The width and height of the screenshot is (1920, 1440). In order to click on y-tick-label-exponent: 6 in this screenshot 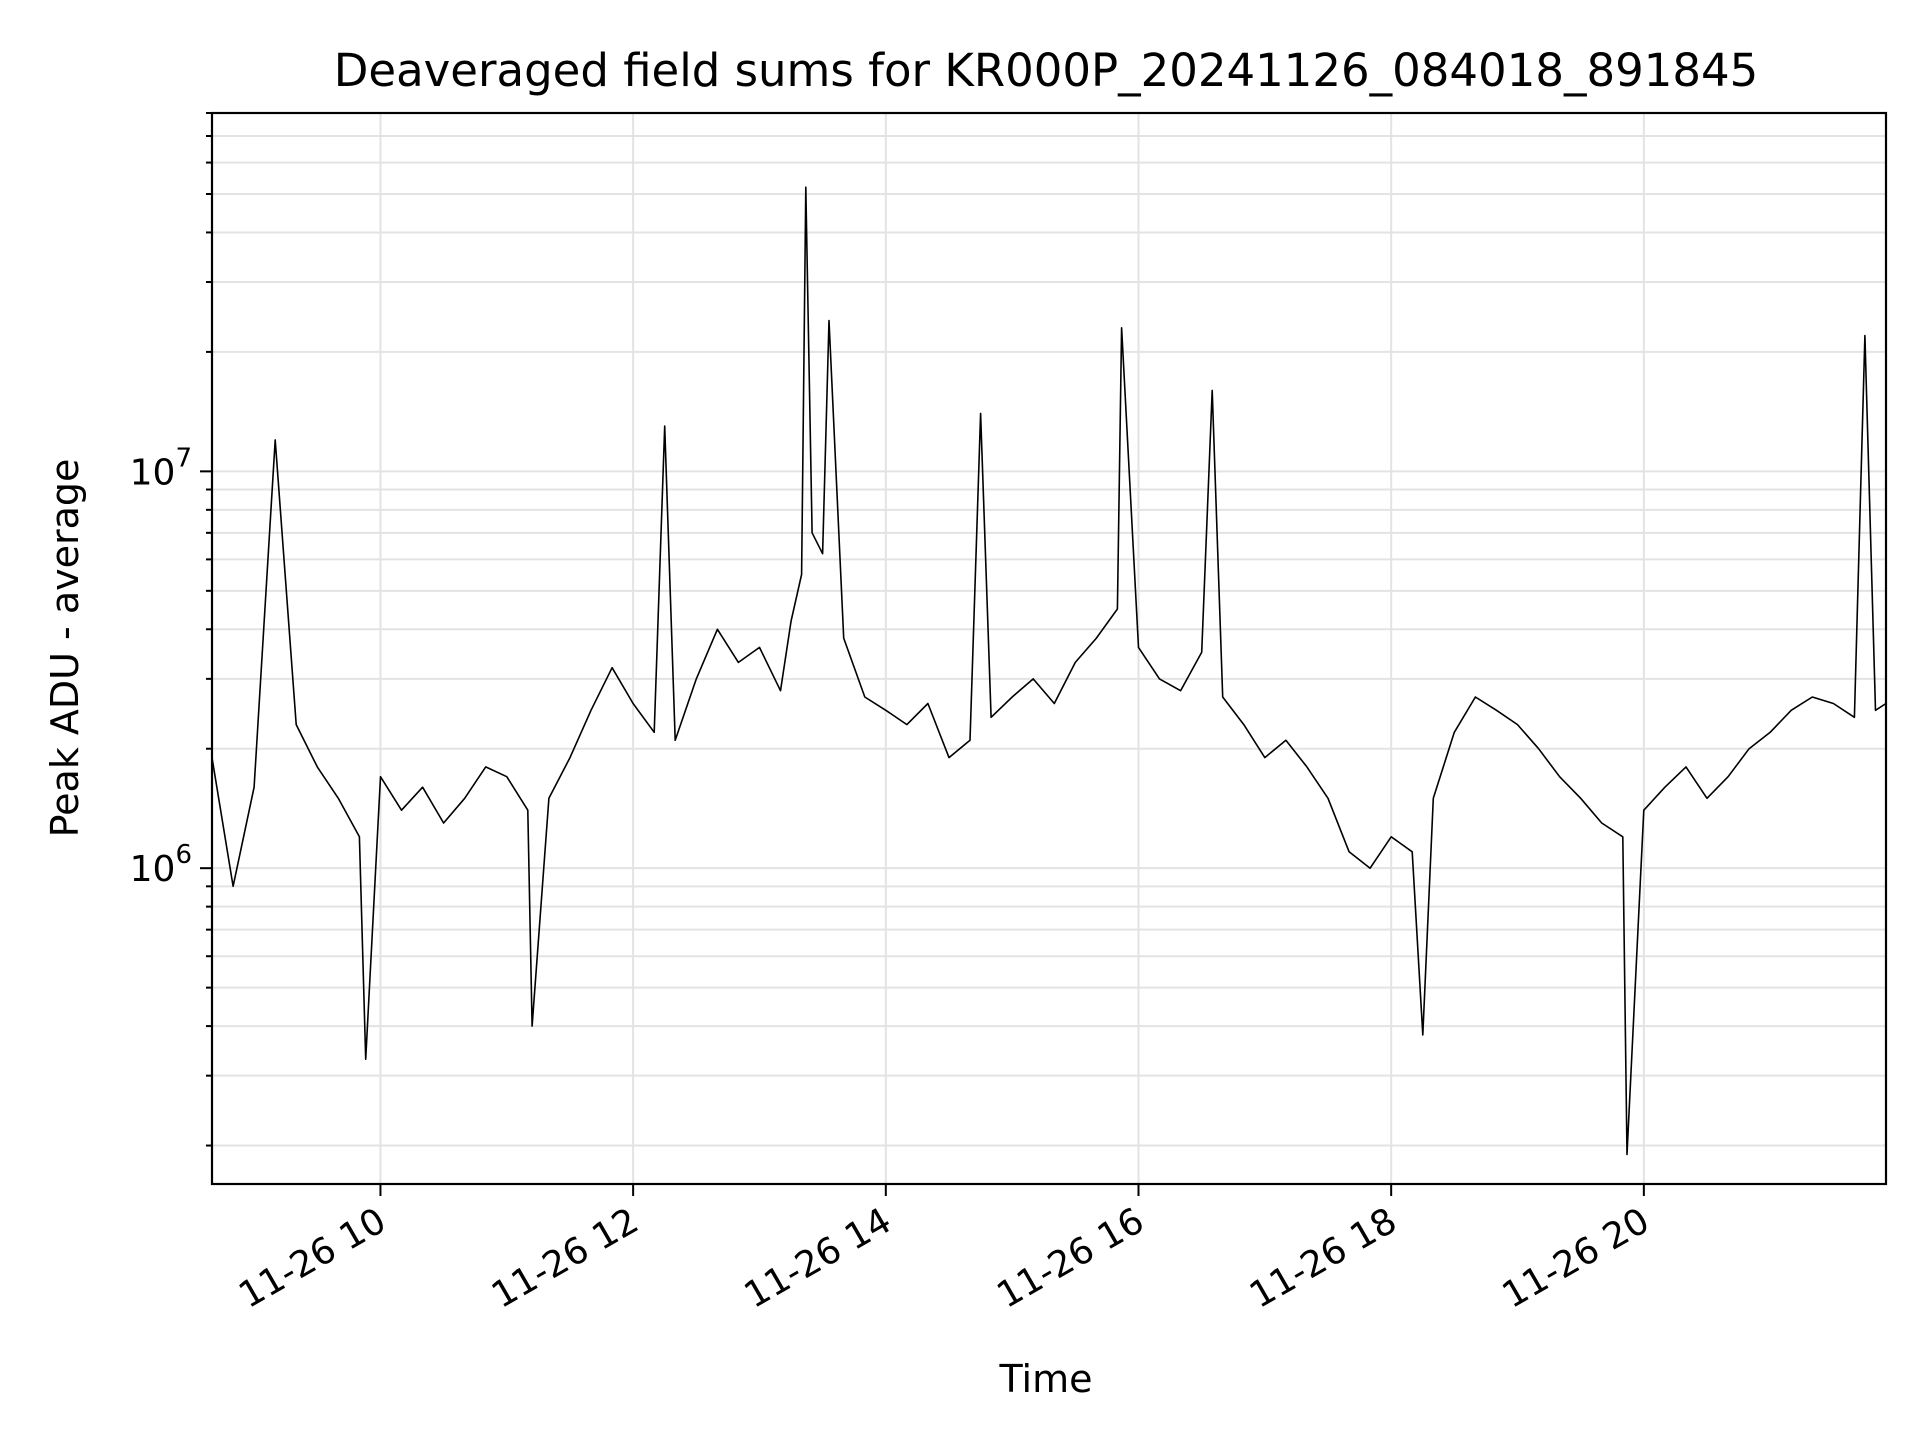, I will do `click(183, 855)`.